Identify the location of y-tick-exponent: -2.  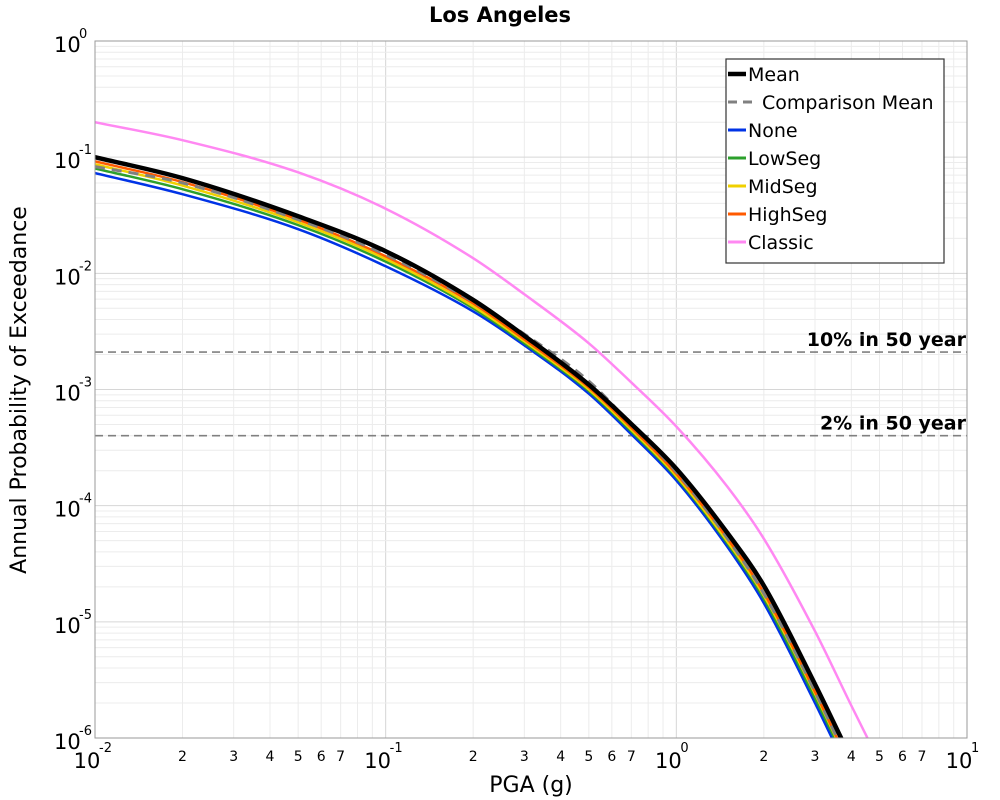
(85, 266).